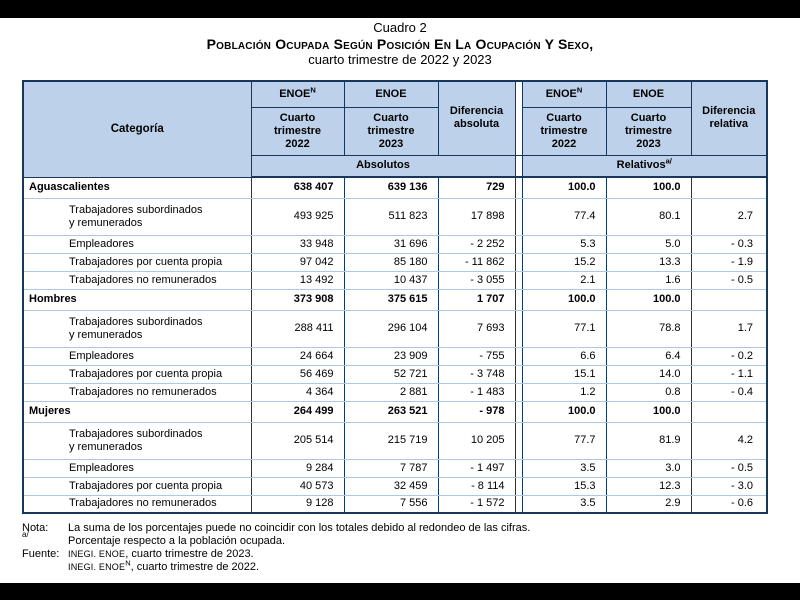 This screenshot has width=800, height=600. Describe the element at coordinates (564, 244) in the screenshot. I see `cell-value: 5.3` at that location.